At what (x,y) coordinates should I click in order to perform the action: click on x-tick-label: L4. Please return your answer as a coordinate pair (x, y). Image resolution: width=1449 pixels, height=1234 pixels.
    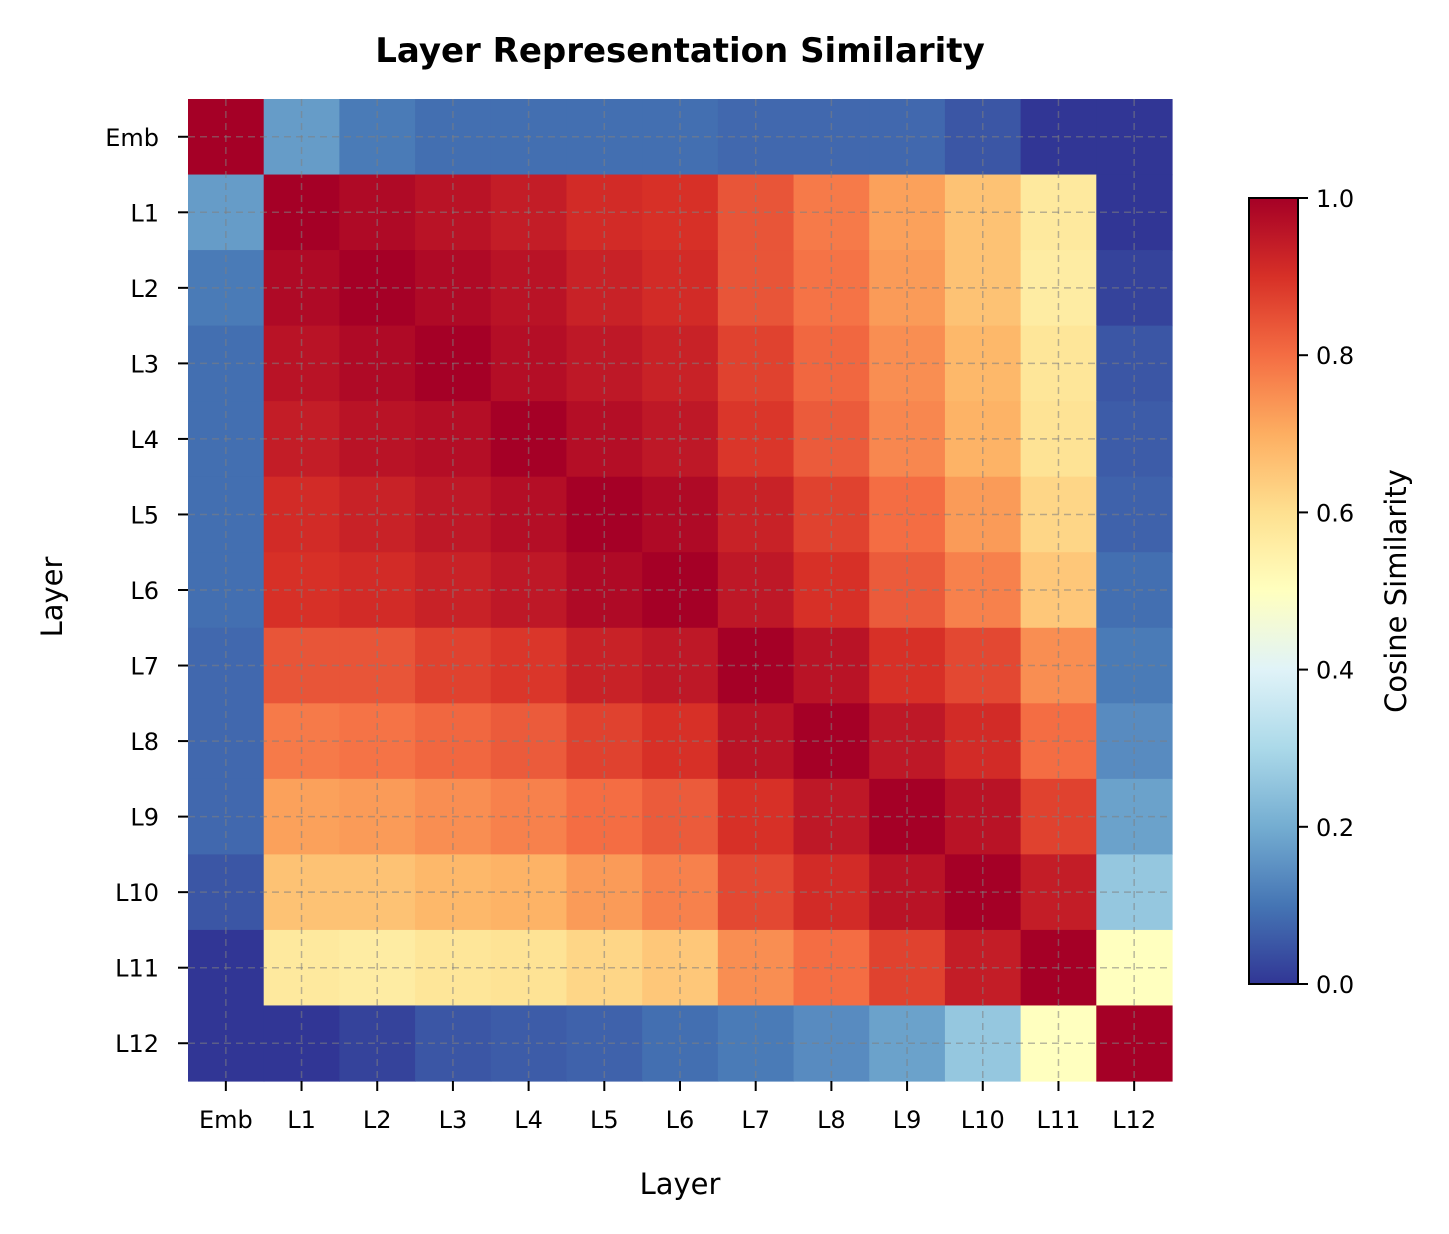
    Looking at the image, I should click on (528, 1120).